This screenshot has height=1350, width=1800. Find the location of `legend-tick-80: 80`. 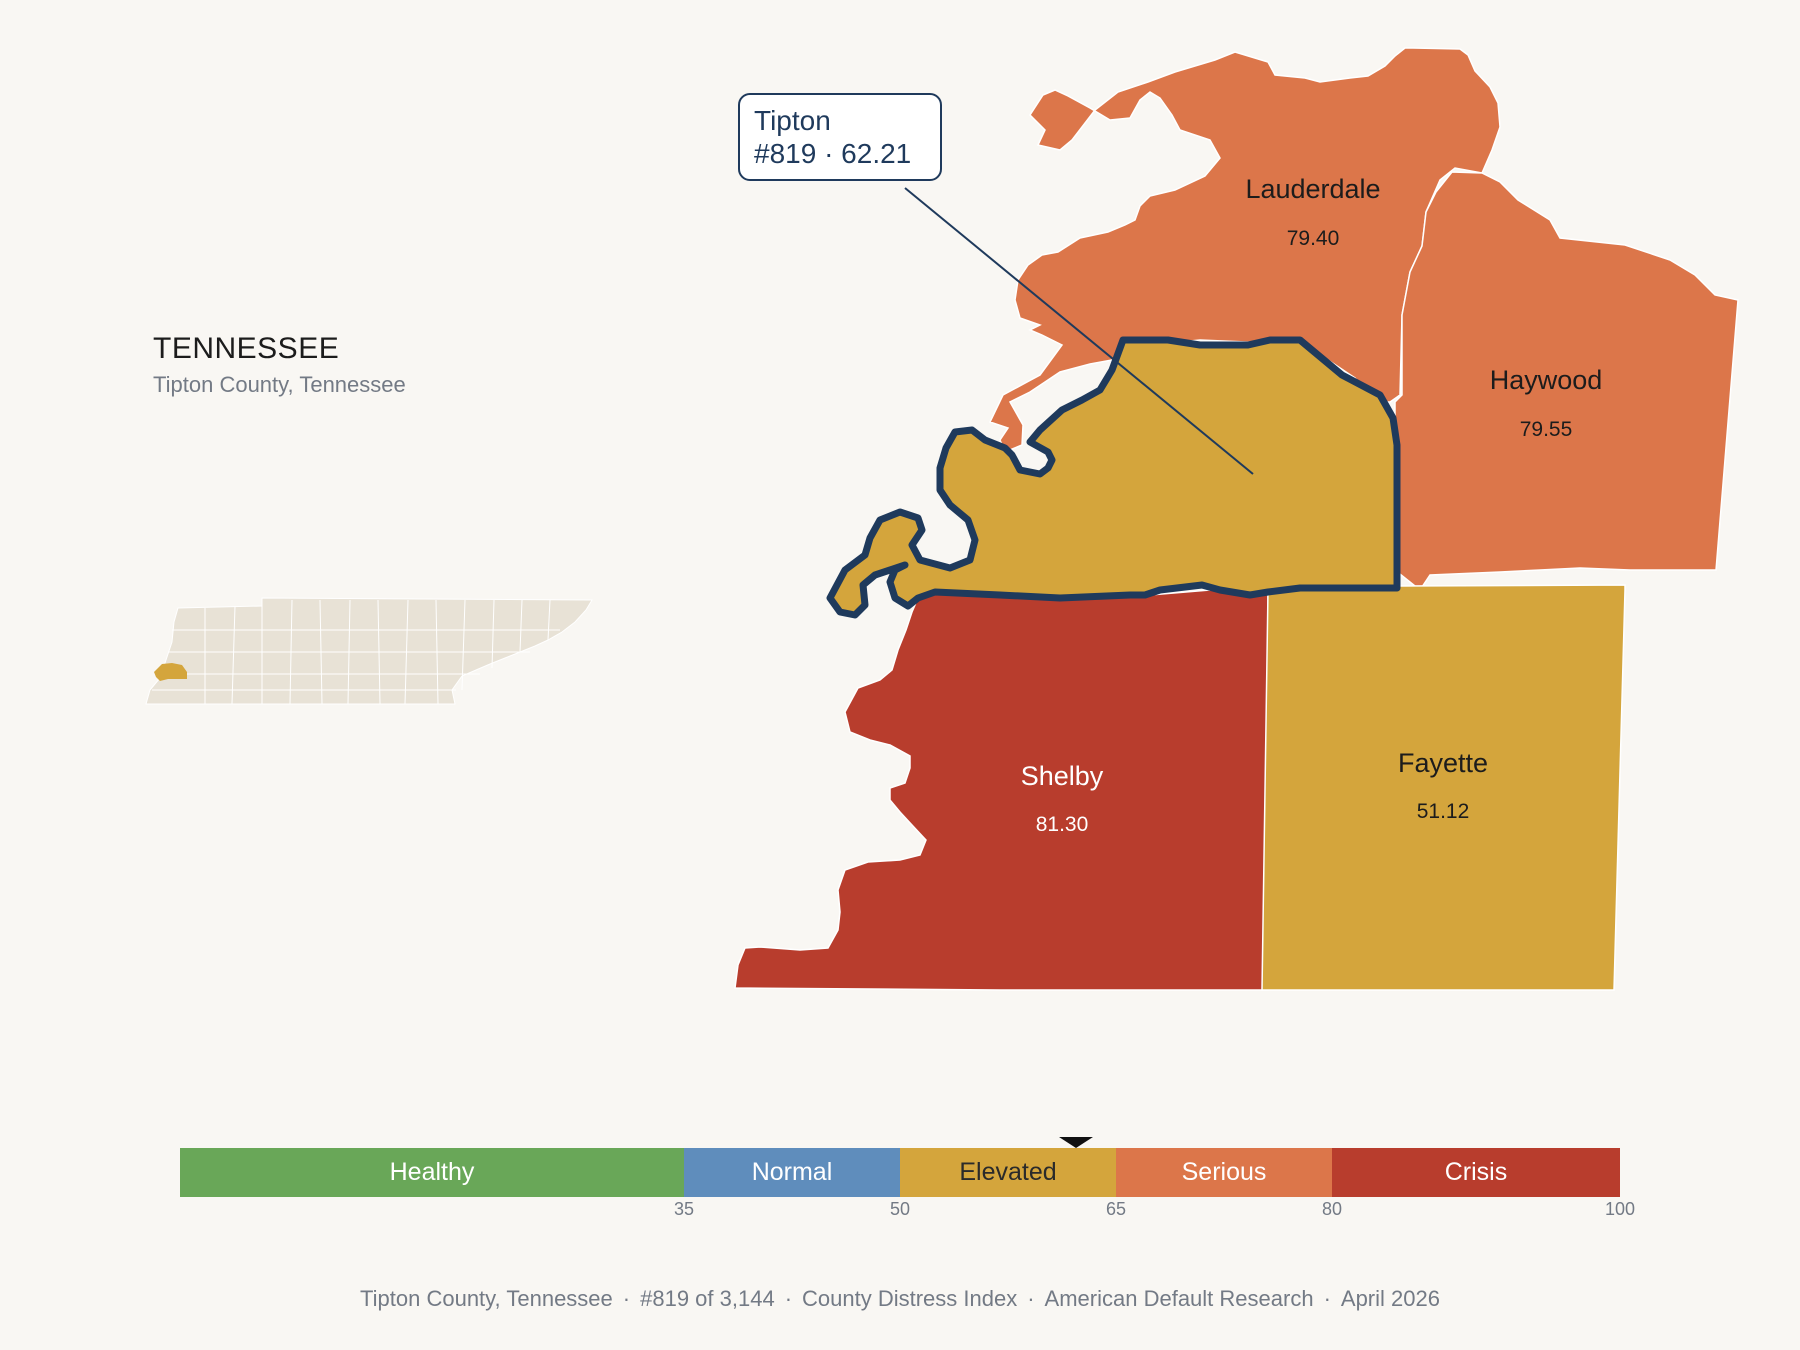

legend-tick-80: 80 is located at coordinates (1332, 1209).